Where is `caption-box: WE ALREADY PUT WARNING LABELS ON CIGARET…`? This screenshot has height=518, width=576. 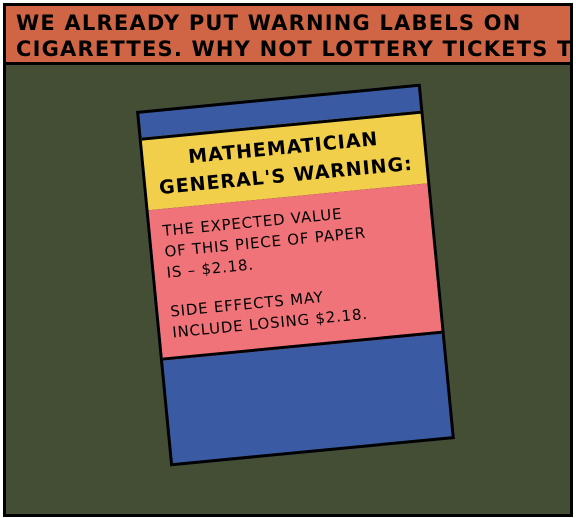 caption-box: WE ALREADY PUT WARNING LABELS ON CIGARET… is located at coordinates (288, 35).